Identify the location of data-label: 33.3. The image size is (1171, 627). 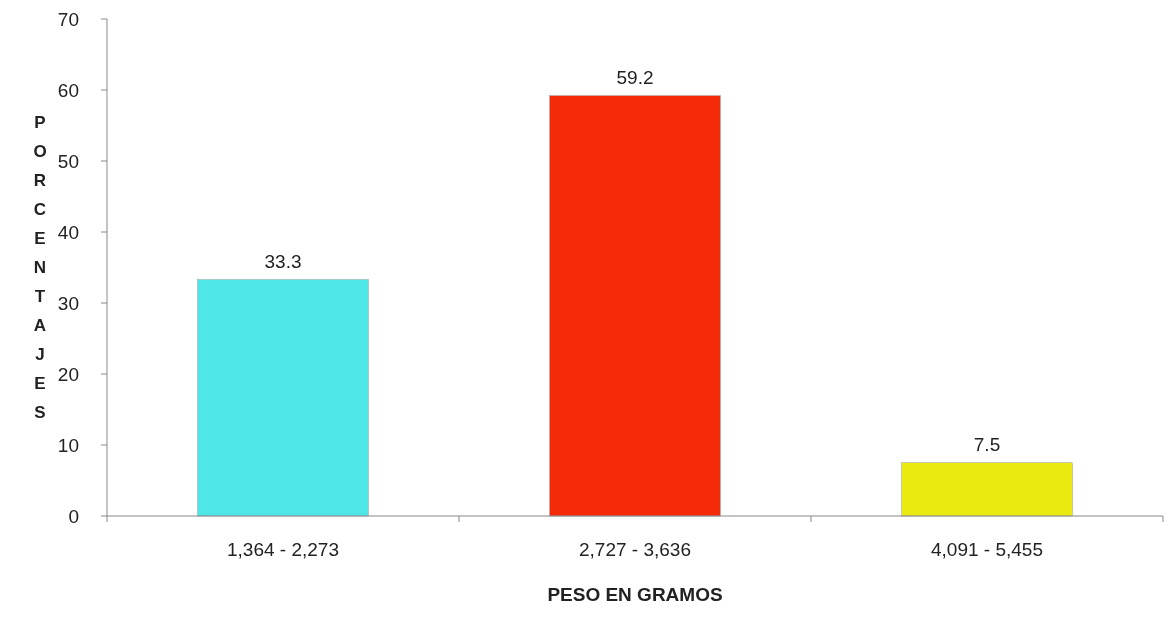
(283, 261).